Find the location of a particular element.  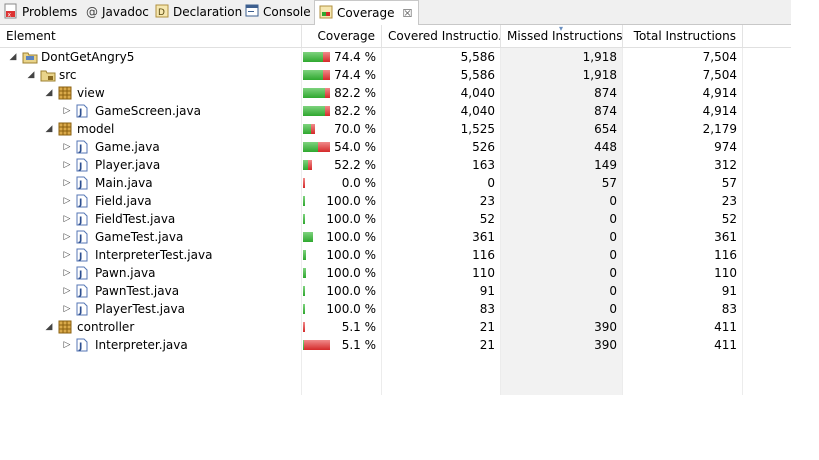

column-header-element: Element is located at coordinates (151, 36).